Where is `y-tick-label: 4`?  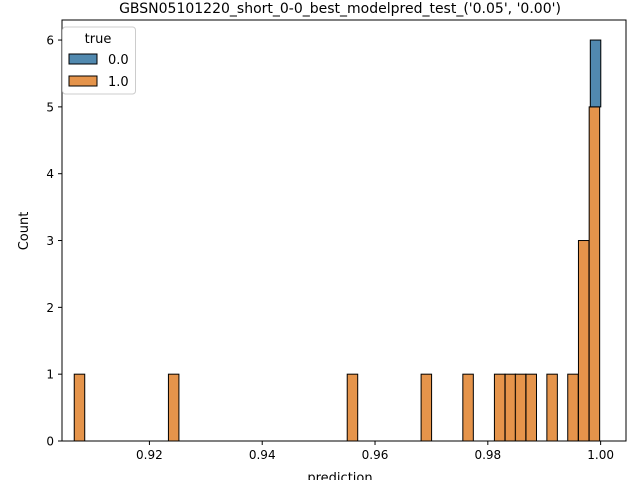
y-tick-label: 4 is located at coordinates (50, 174).